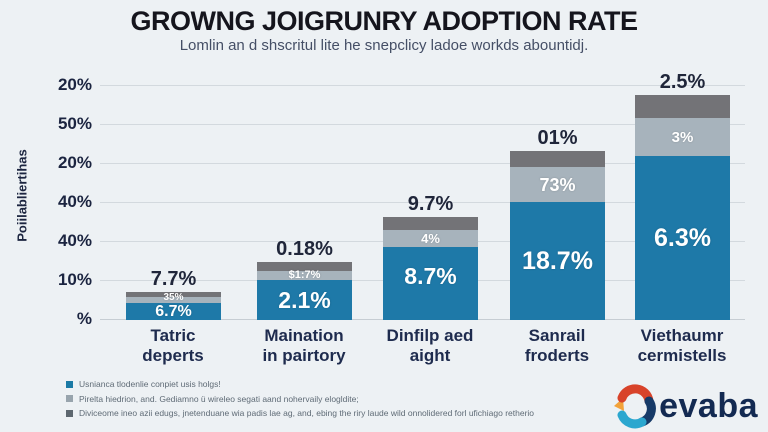 The width and height of the screenshot is (768, 432). Describe the element at coordinates (430, 204) in the screenshot. I see `bar-total-label: 9.7%` at that location.